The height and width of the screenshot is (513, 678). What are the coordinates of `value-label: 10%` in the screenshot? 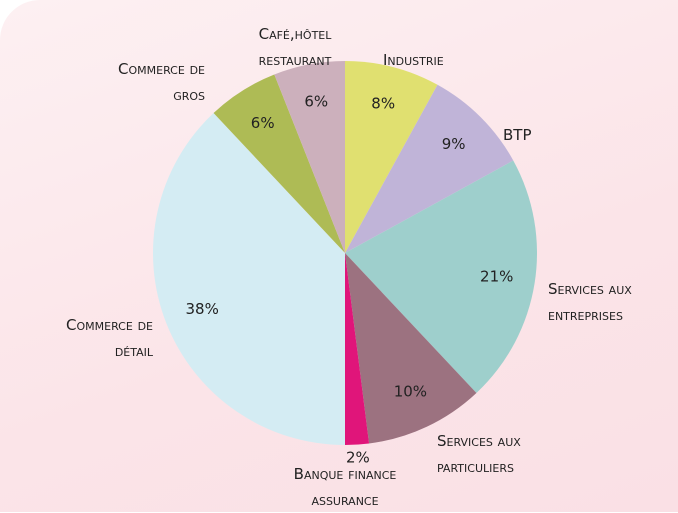 It's located at (410, 391).